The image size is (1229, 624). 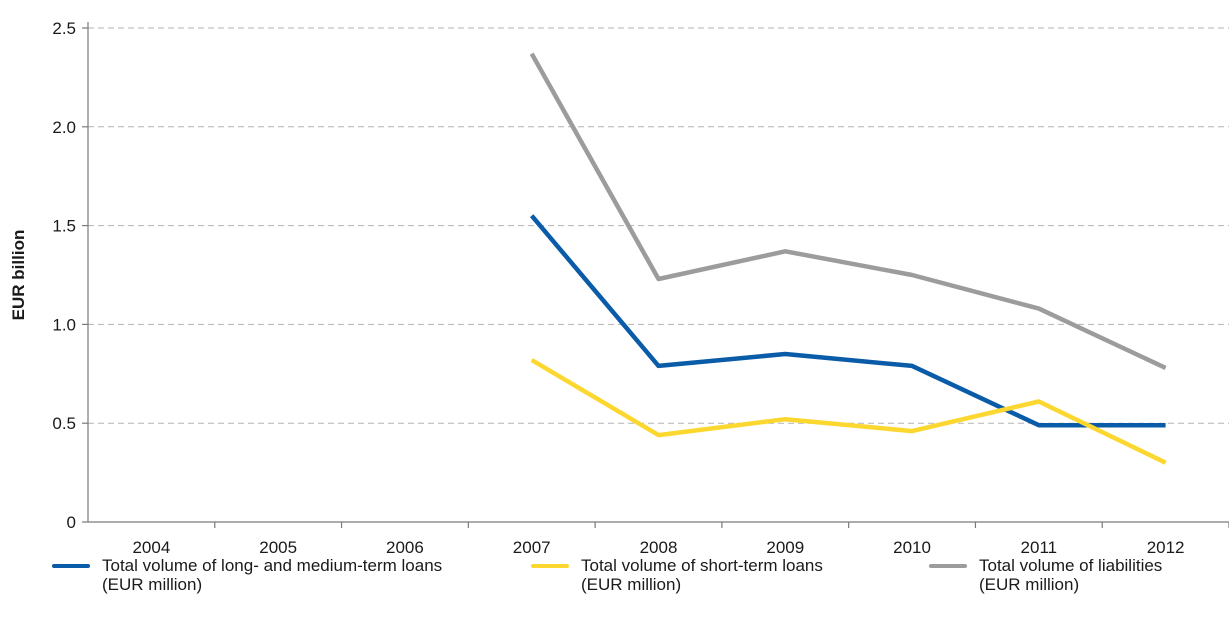 I want to click on y-tick-label-3: 1.5, so click(x=64, y=226).